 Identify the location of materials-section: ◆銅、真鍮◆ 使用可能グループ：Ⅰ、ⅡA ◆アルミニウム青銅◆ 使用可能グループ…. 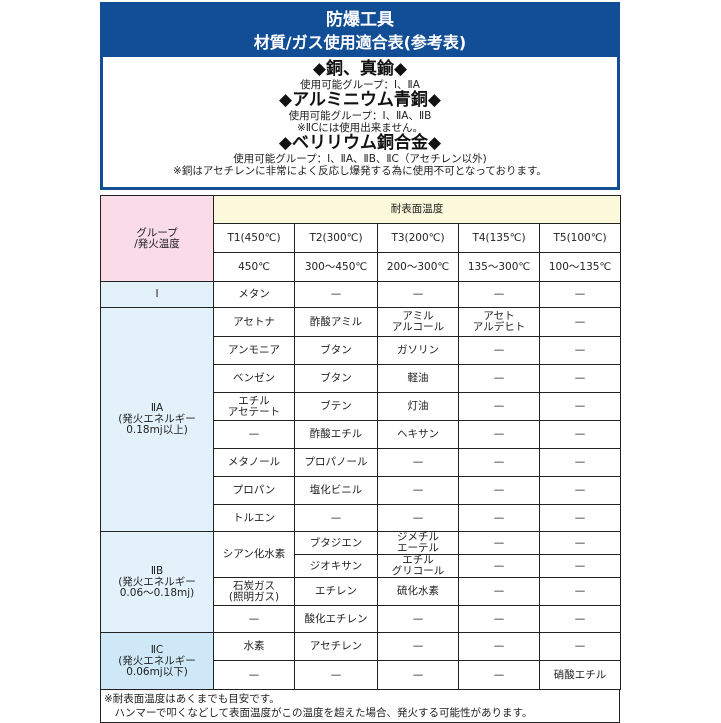
(360, 123).